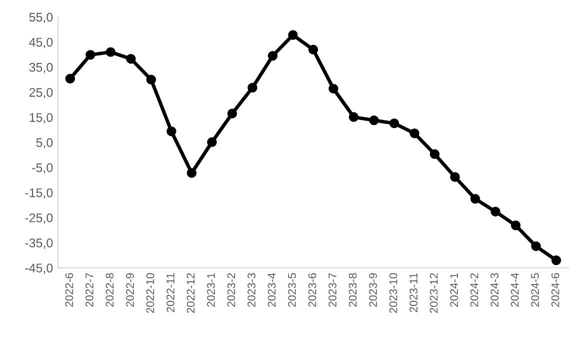  What do you see at coordinates (454, 290) in the screenshot?
I see `x-tick-label: 2024-1` at bounding box center [454, 290].